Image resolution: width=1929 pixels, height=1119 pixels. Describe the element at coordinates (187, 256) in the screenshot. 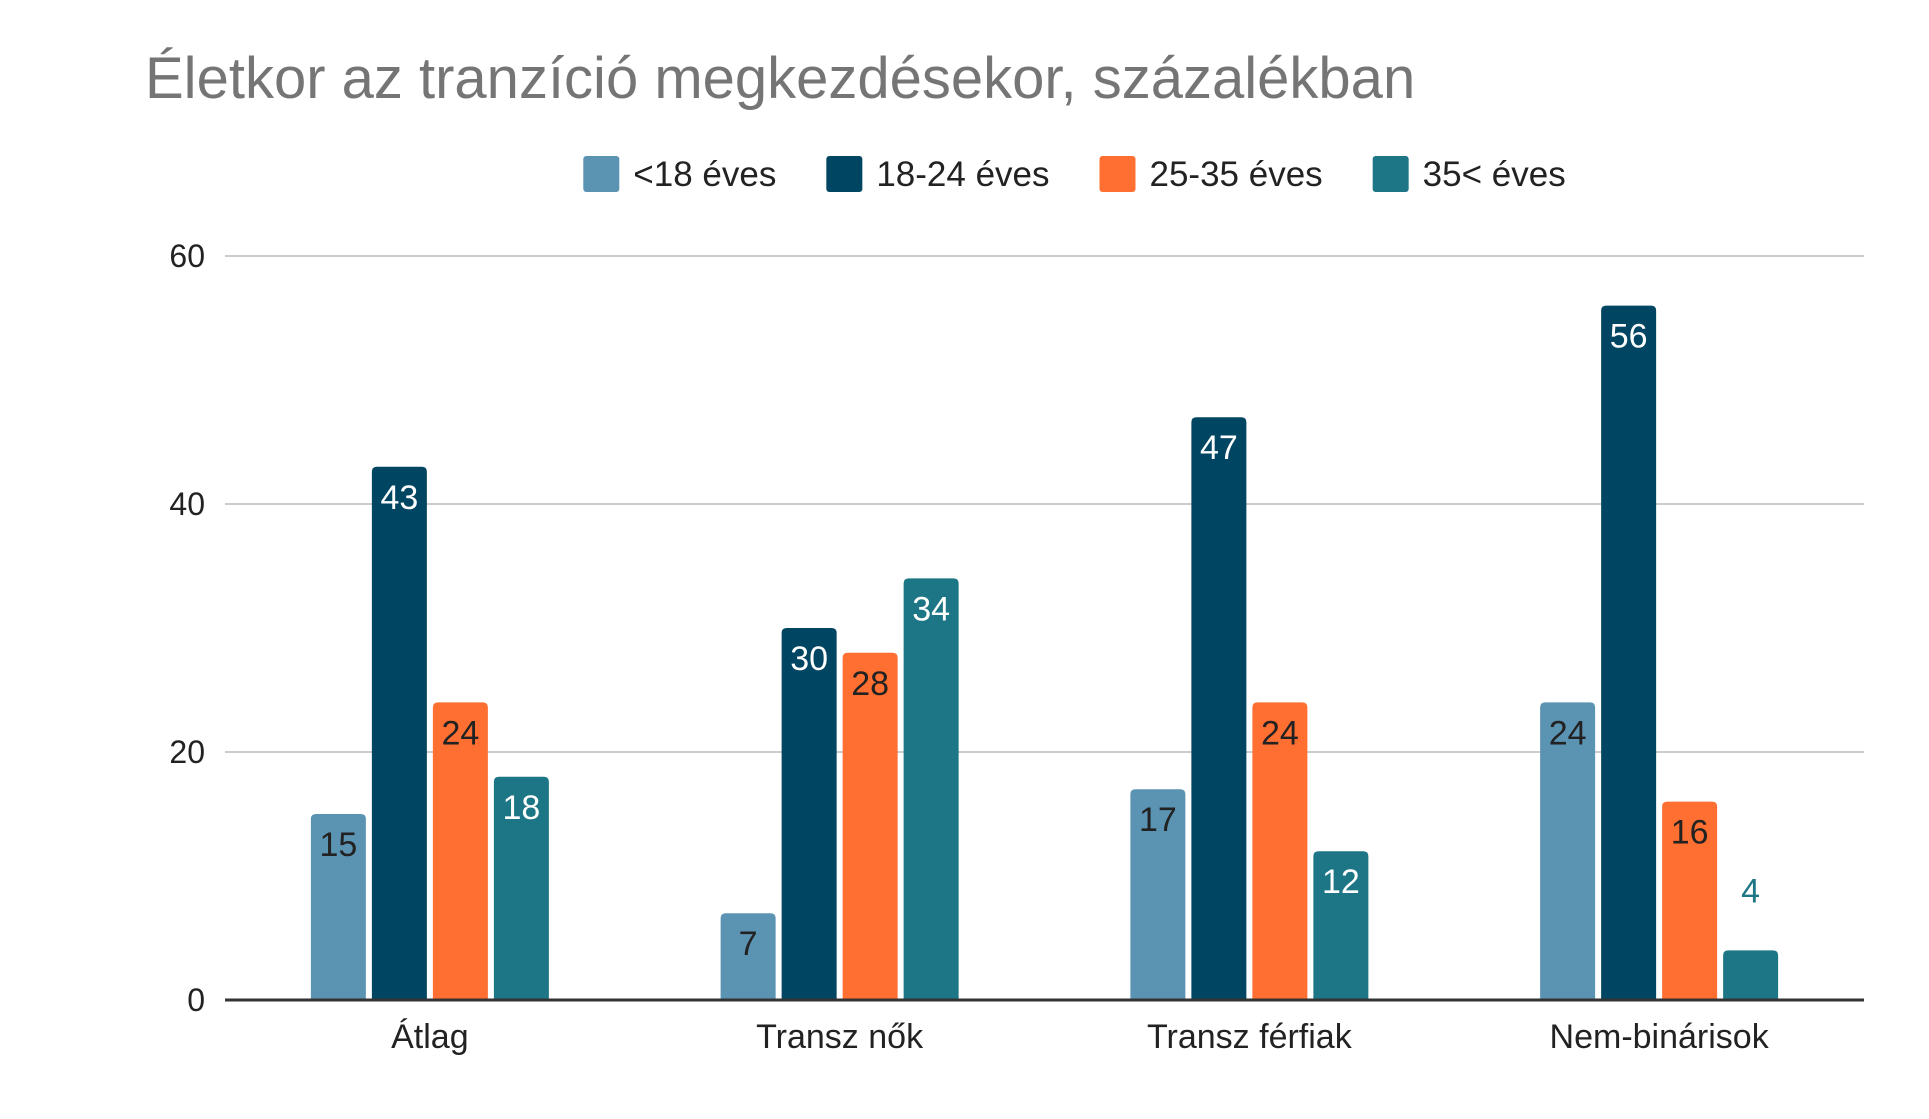

I see `y-tick-label: 60` at that location.